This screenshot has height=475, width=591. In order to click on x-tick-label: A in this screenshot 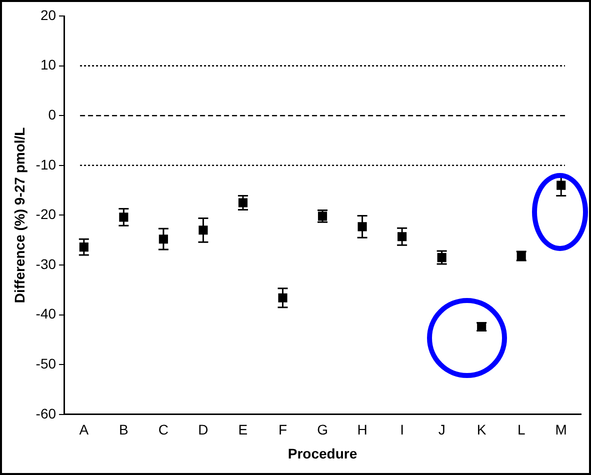, I will do `click(84, 430)`.